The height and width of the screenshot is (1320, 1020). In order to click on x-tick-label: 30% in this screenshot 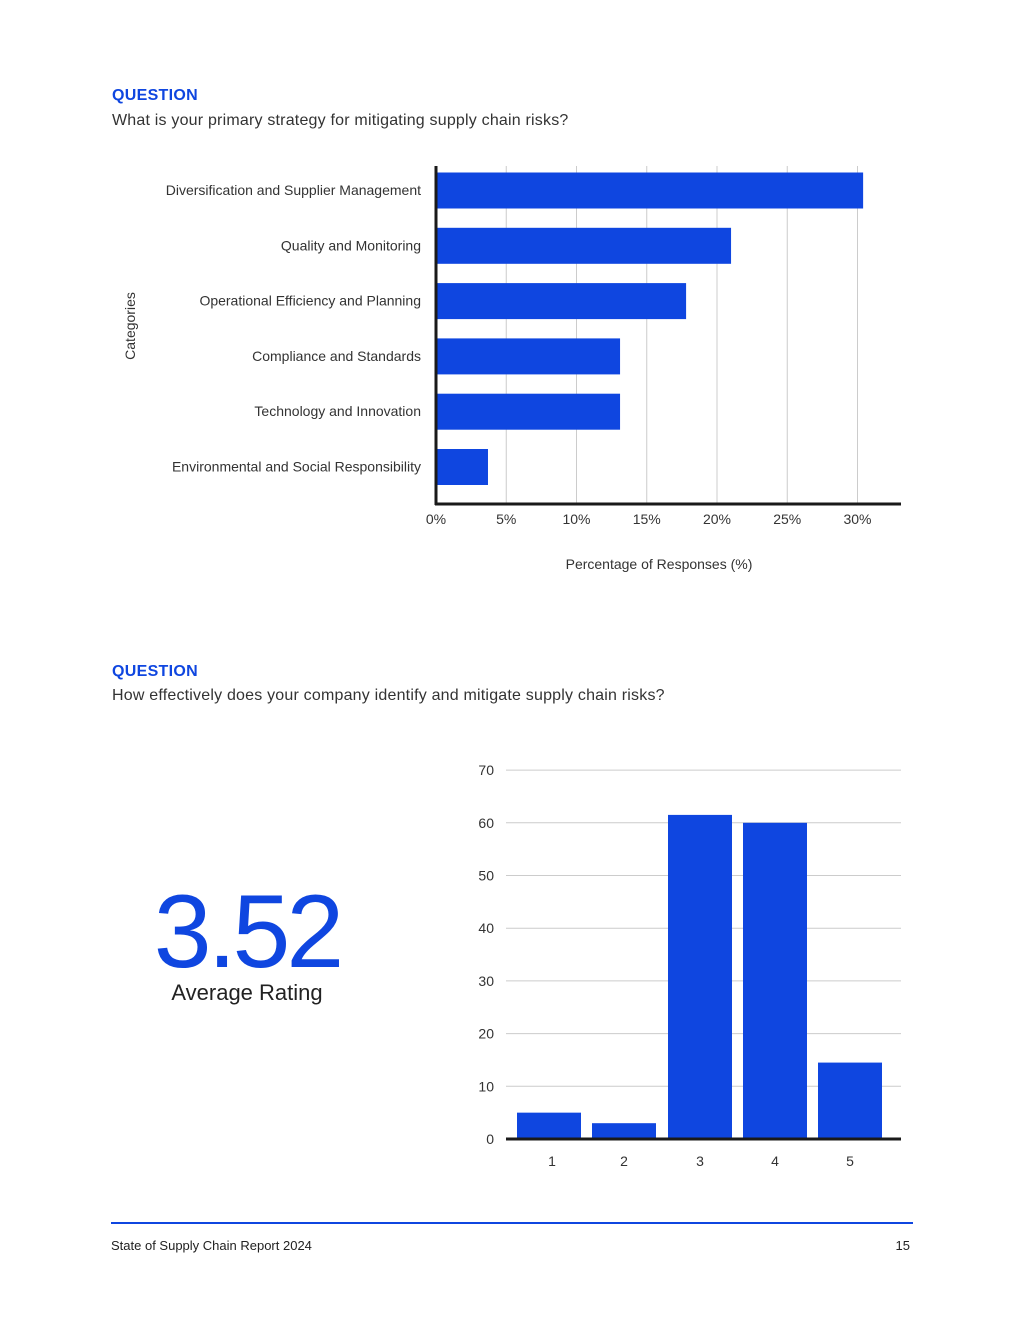, I will do `click(857, 519)`.